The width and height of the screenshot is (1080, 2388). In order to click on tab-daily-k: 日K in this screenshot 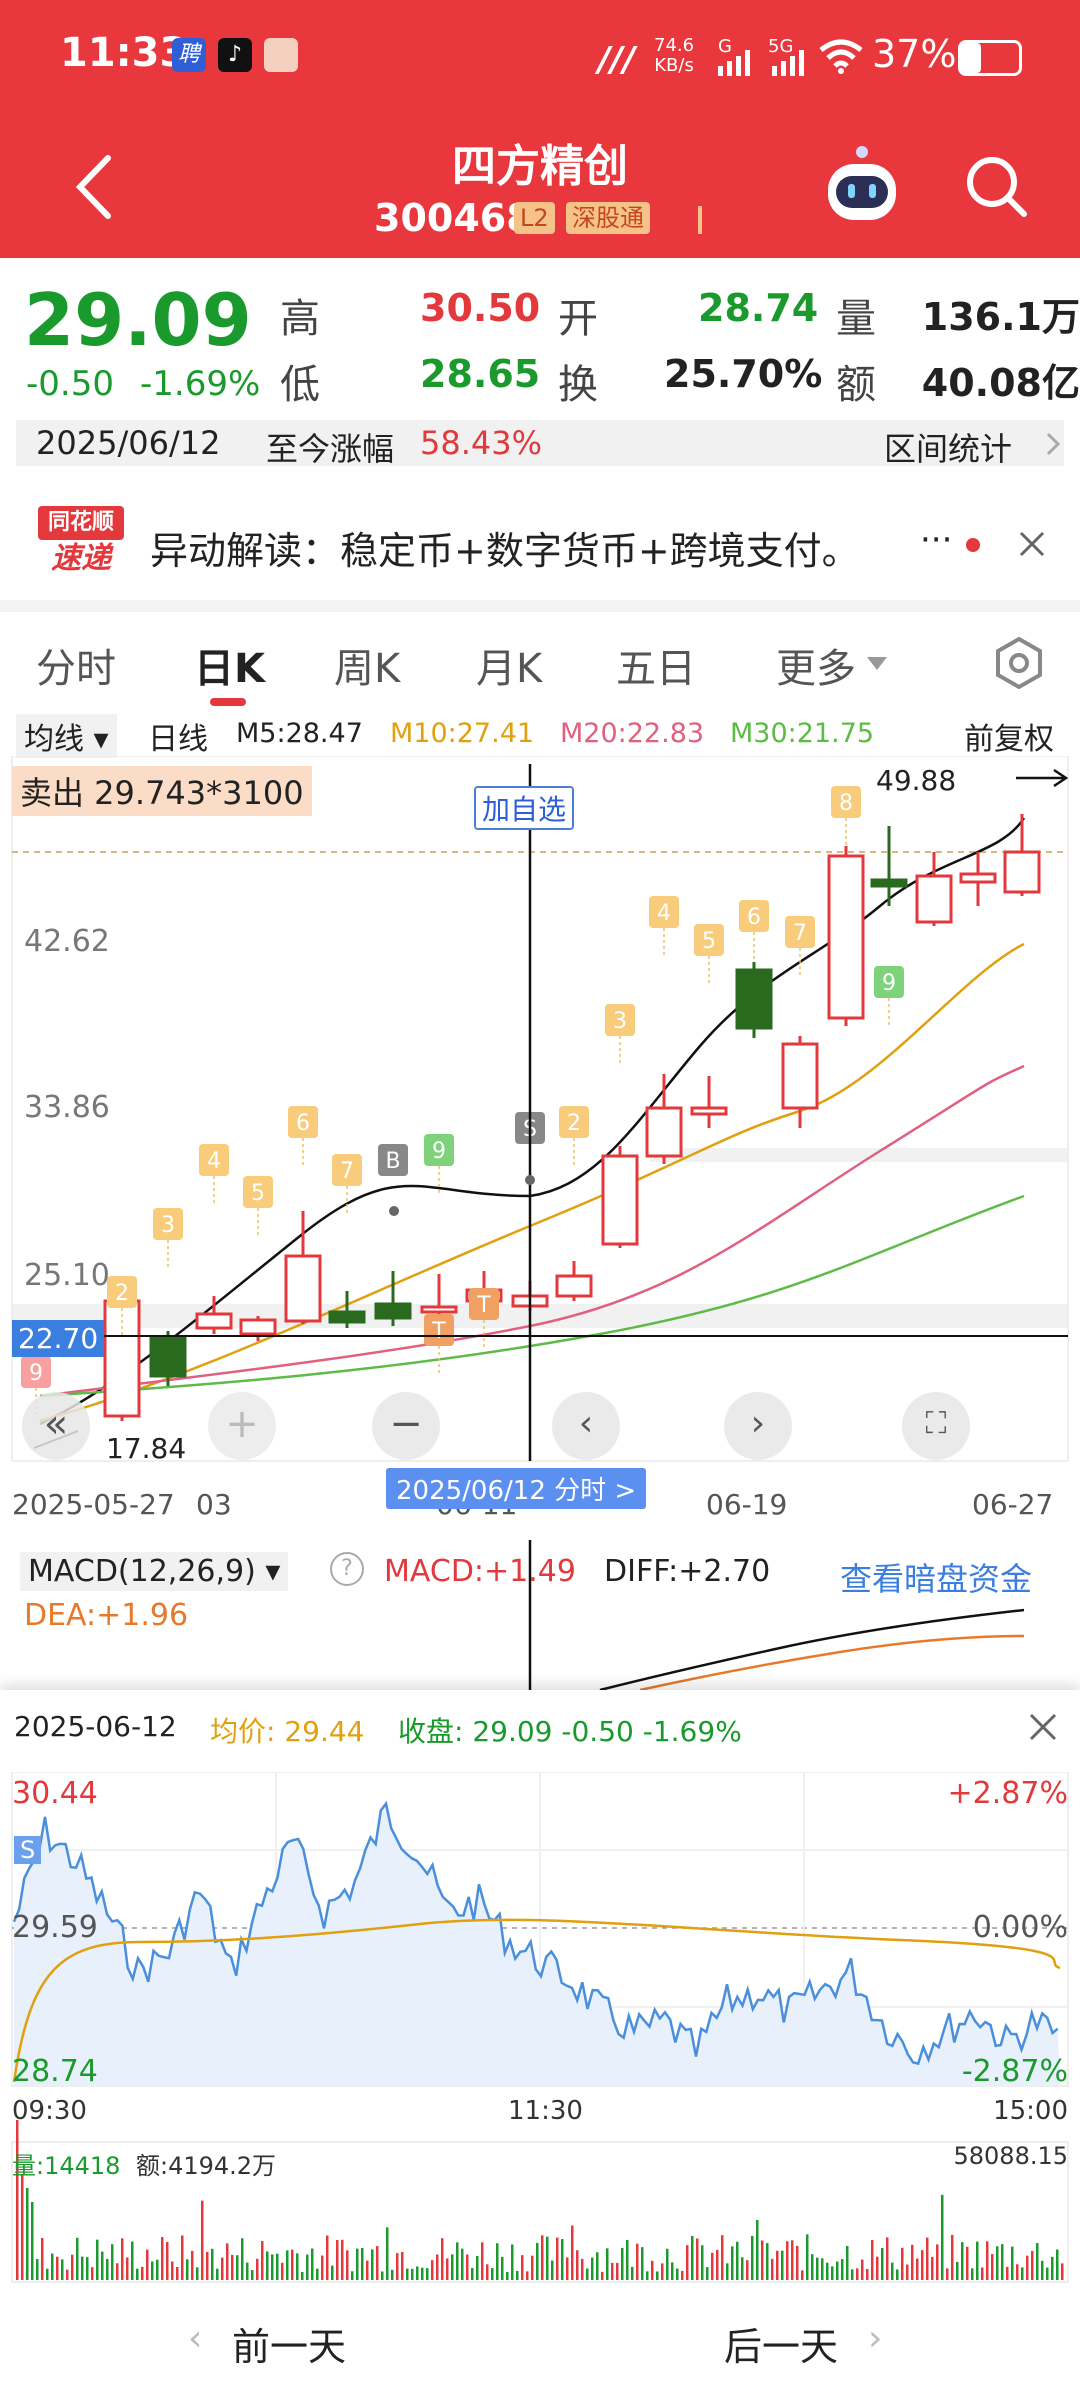, I will do `click(229, 669)`.